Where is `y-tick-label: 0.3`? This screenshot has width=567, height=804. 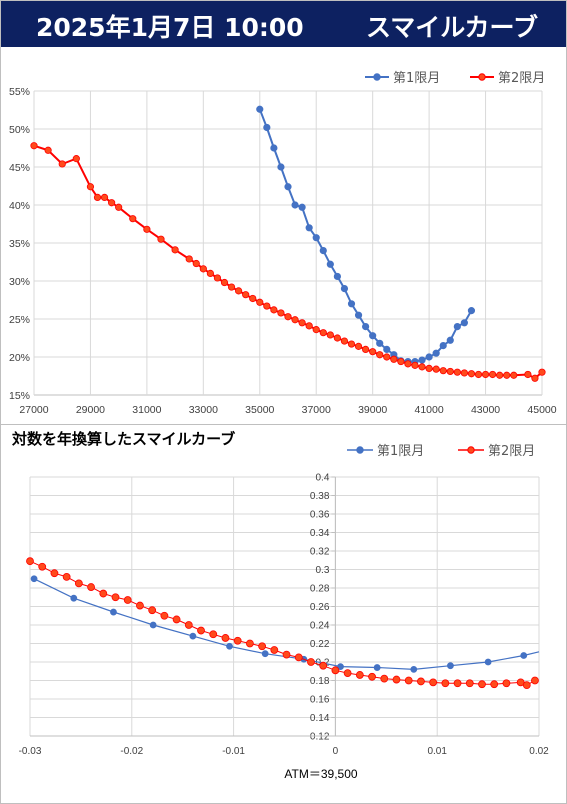 y-tick-label: 0.3 is located at coordinates (322, 570).